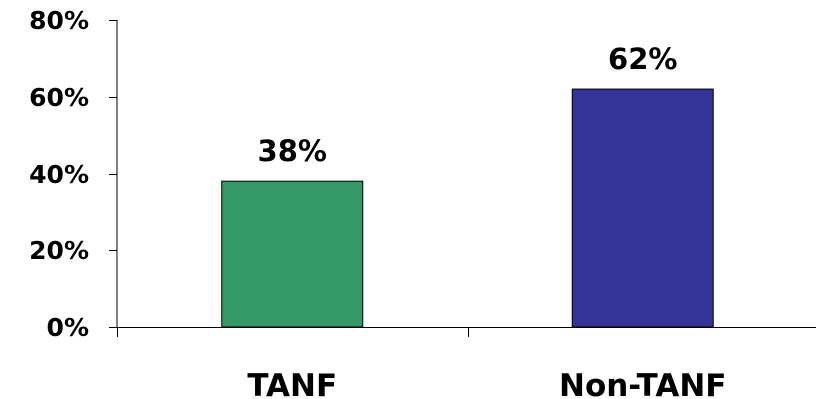  I want to click on y-axis: 0% 20% 40% 60% 80%, so click(73, 174).